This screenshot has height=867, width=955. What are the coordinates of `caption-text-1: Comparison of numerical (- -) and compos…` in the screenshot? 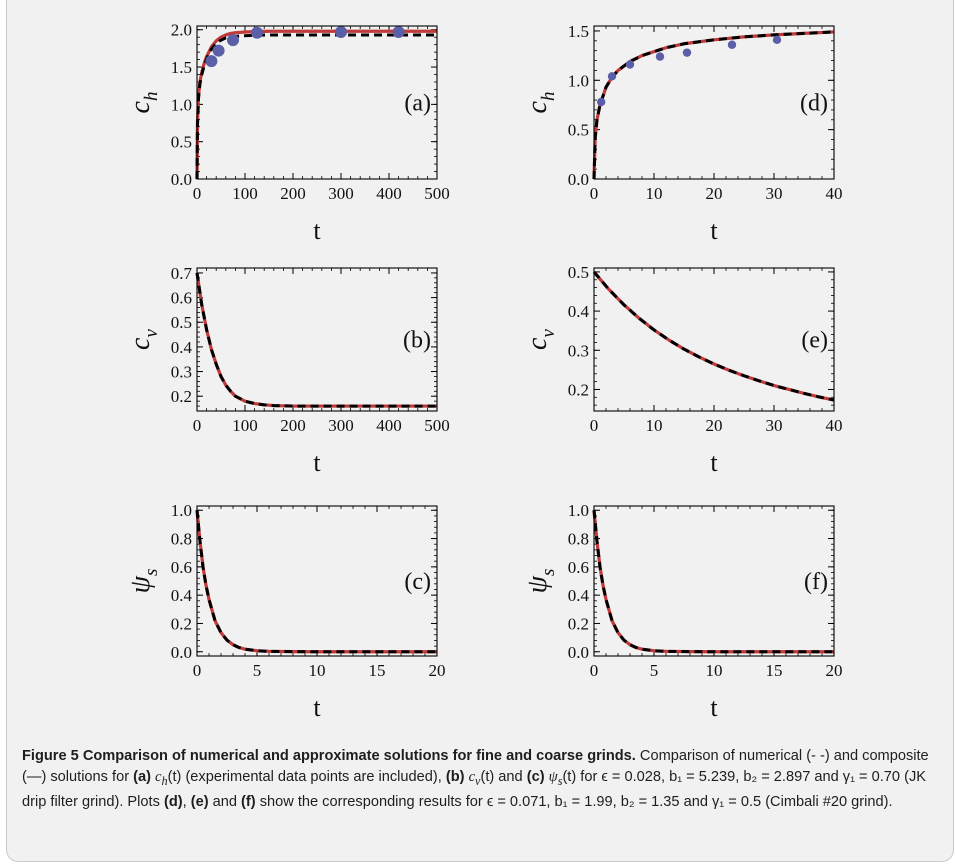 It's located at (475, 766).